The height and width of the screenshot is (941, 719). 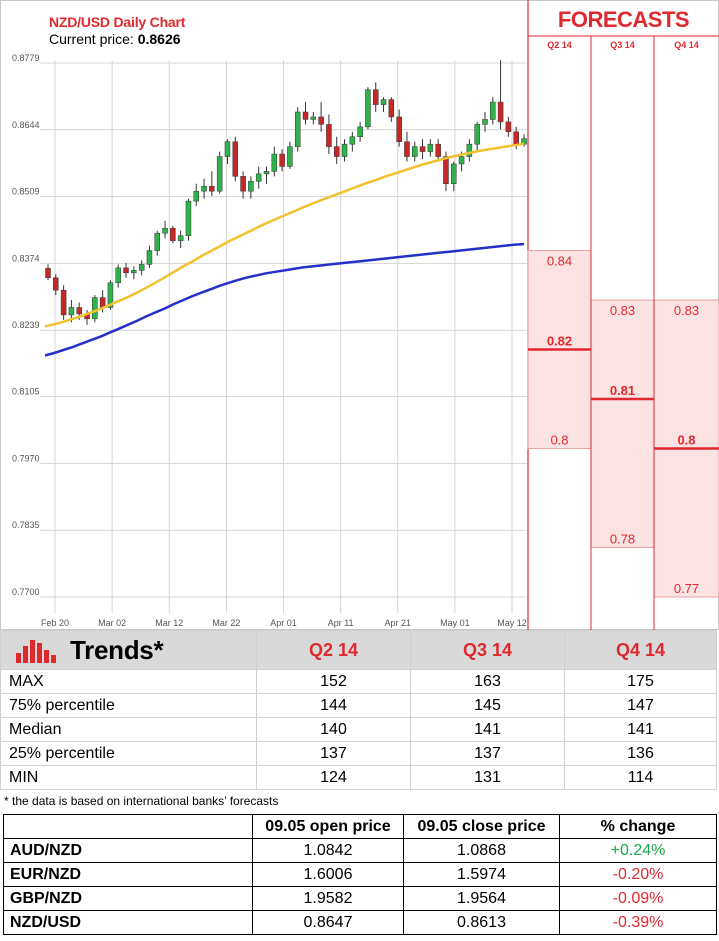 What do you see at coordinates (128, 850) in the screenshot?
I see `price-pair: AUD/NZD` at bounding box center [128, 850].